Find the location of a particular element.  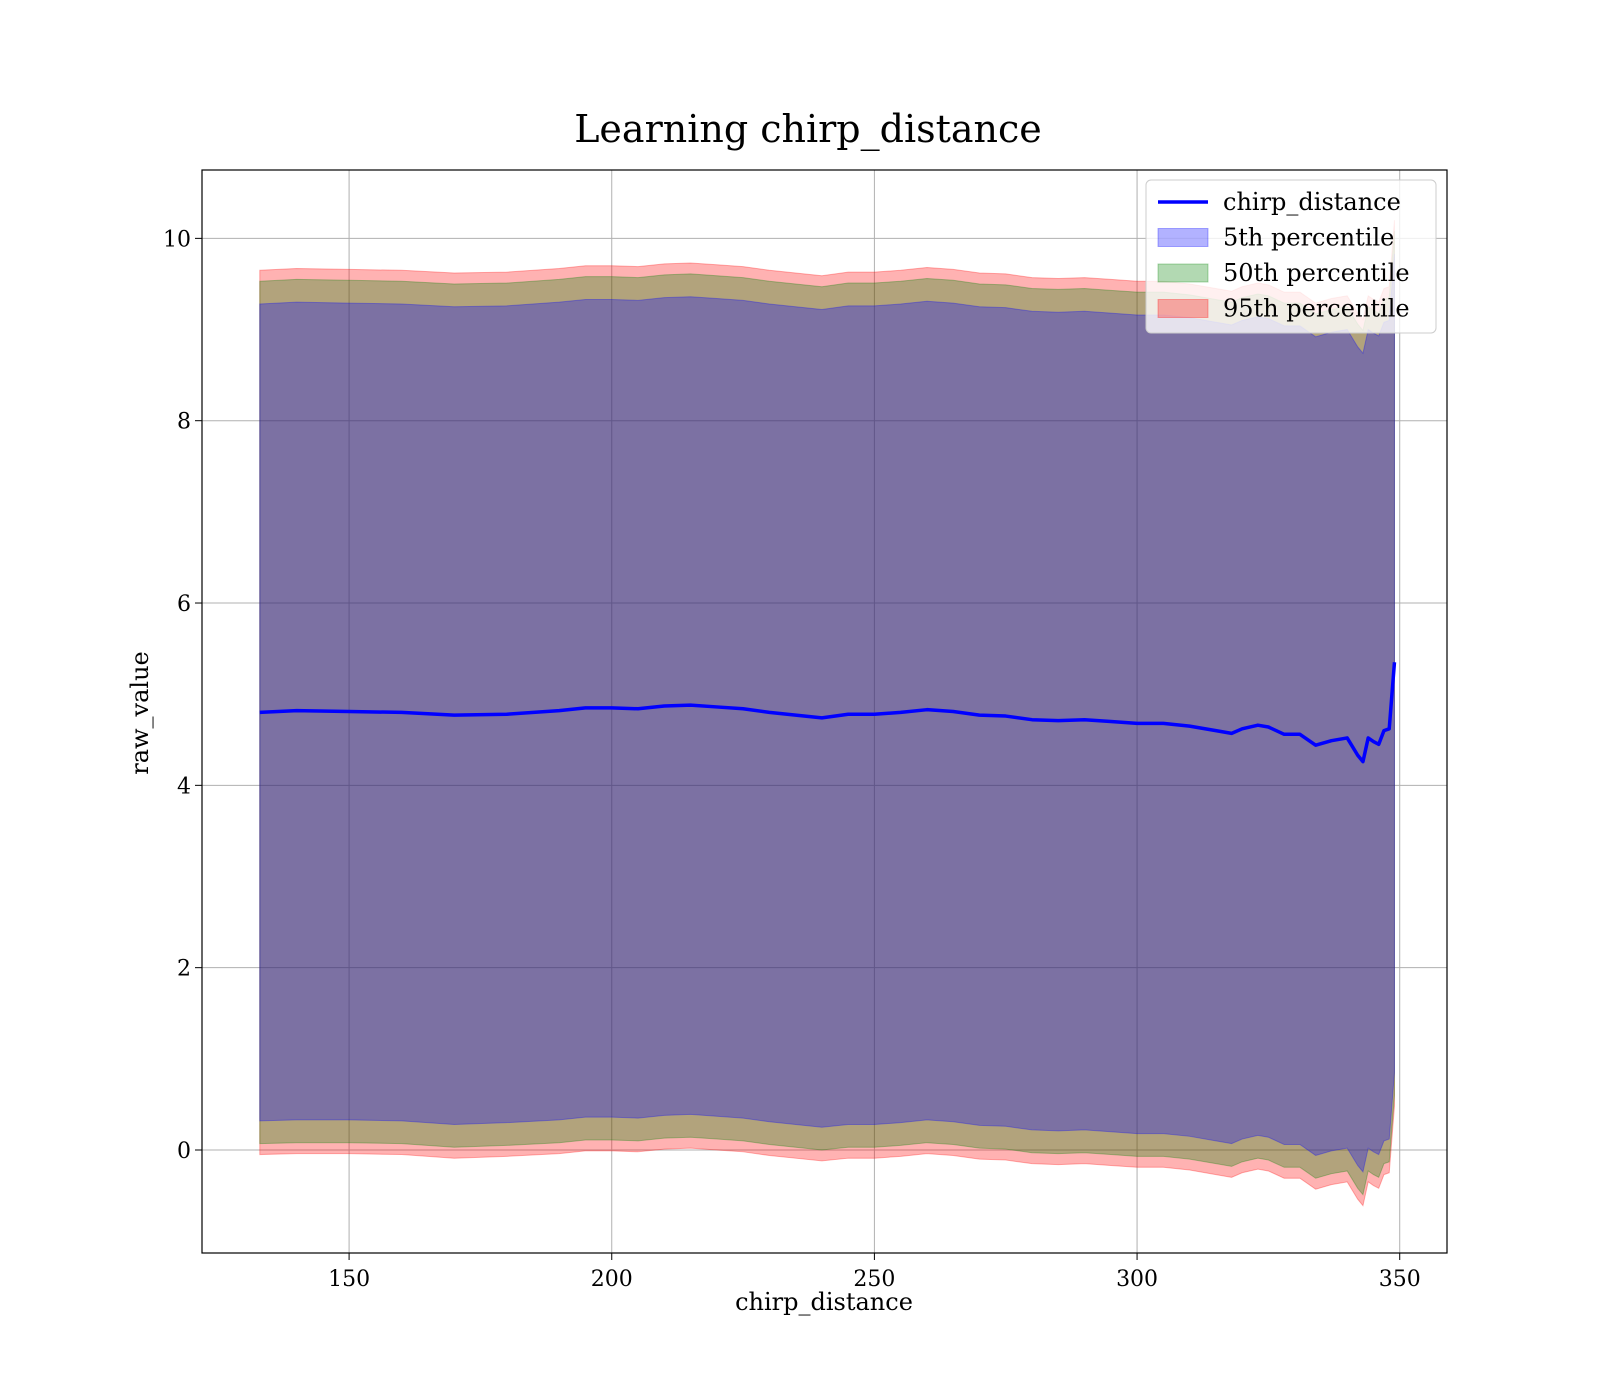

legend-label: 95th percentile is located at coordinates (1316, 309).